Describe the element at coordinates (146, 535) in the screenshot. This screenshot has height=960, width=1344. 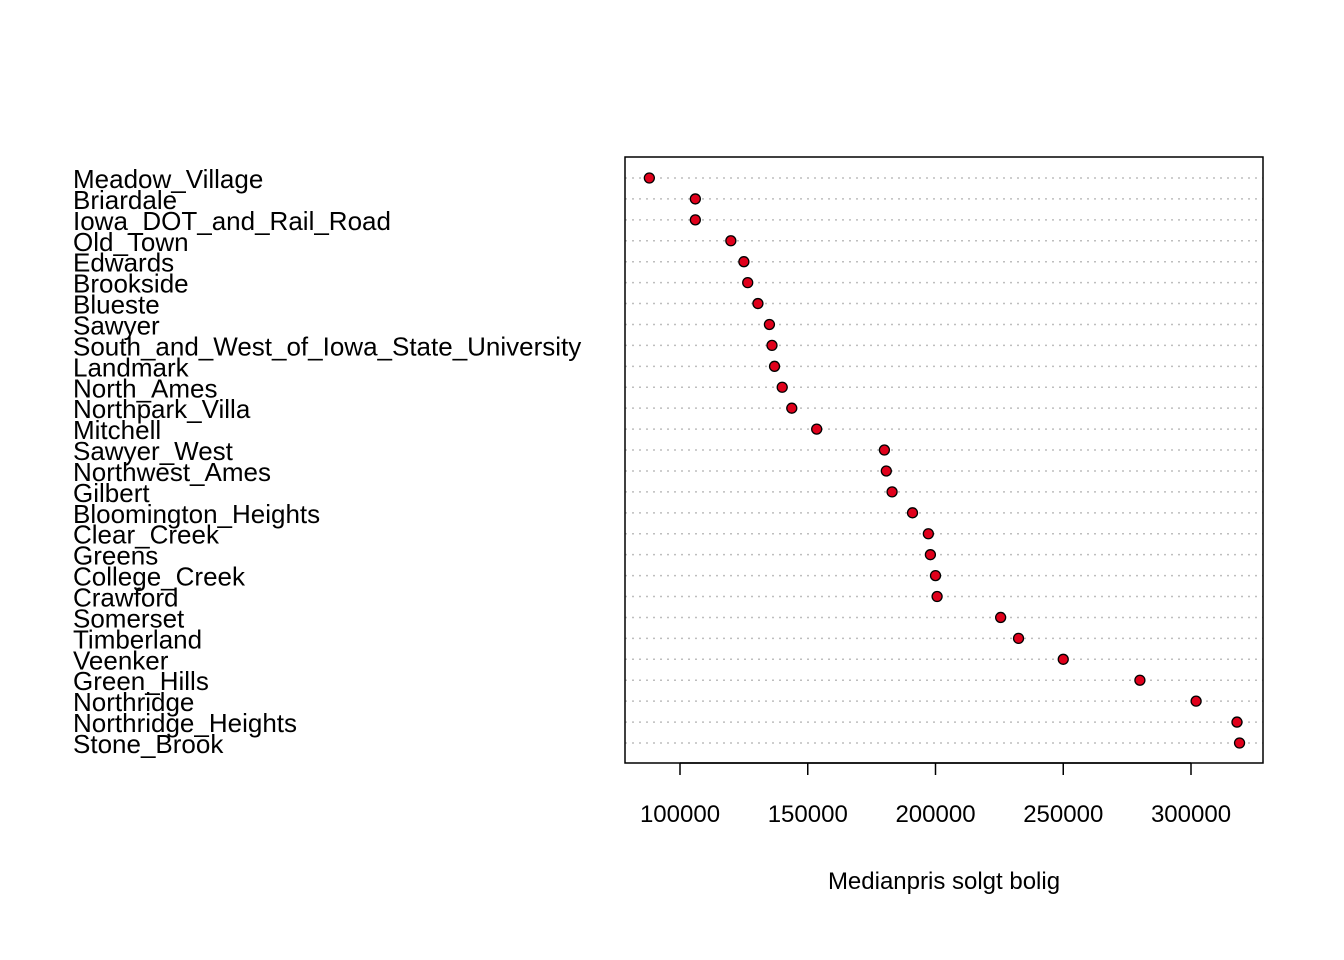
I see `category-label: Clear_Creek` at that location.